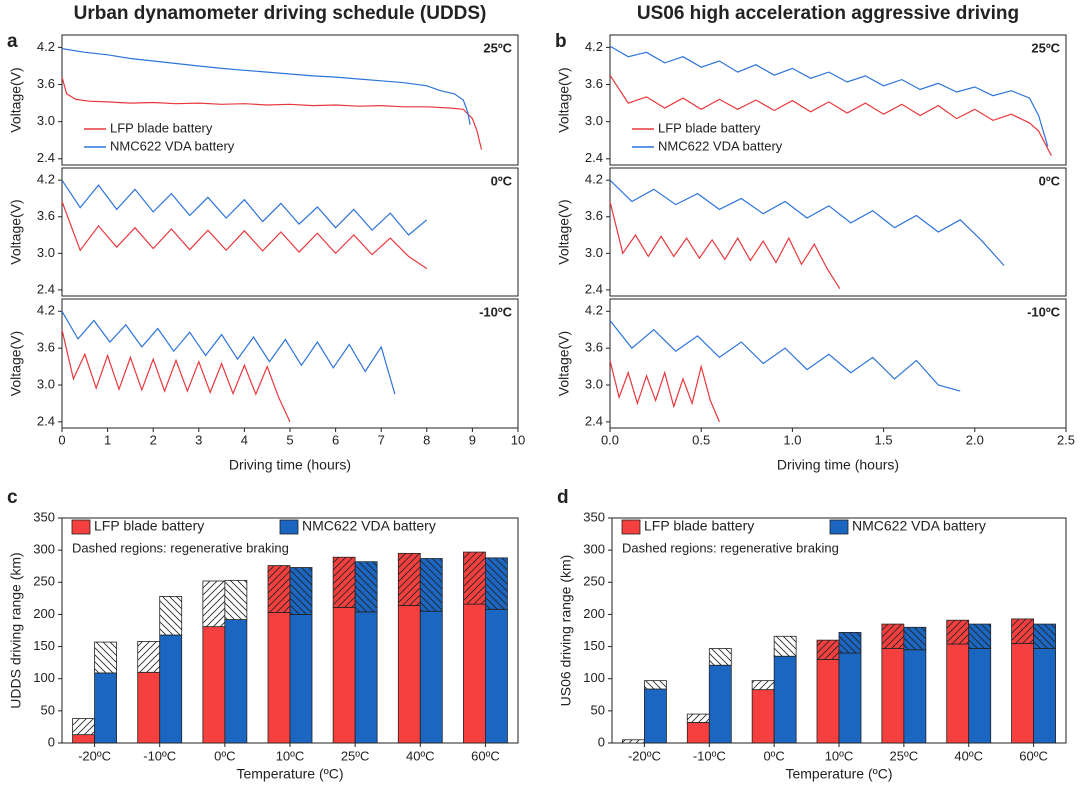  What do you see at coordinates (502, 180) in the screenshot?
I see `temperature-label: 0ºC` at bounding box center [502, 180].